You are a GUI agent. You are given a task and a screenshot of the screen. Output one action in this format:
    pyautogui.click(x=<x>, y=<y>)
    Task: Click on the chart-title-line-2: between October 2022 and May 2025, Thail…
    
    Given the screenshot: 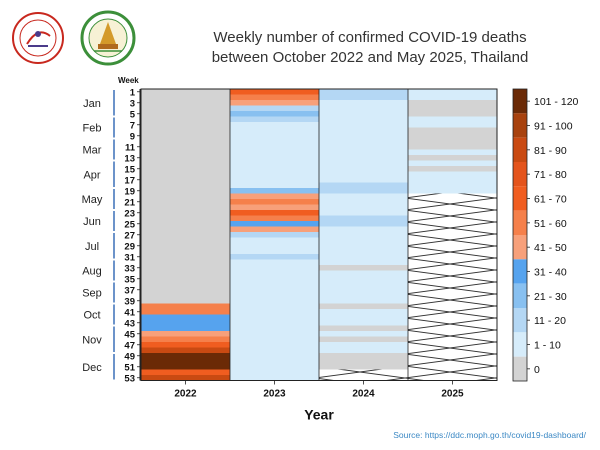 What is the action you would take?
    pyautogui.click(x=370, y=57)
    